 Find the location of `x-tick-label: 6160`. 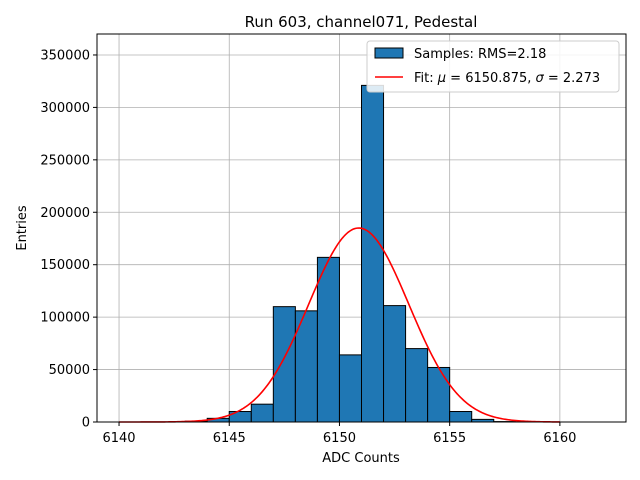

x-tick-label: 6160 is located at coordinates (559, 438).